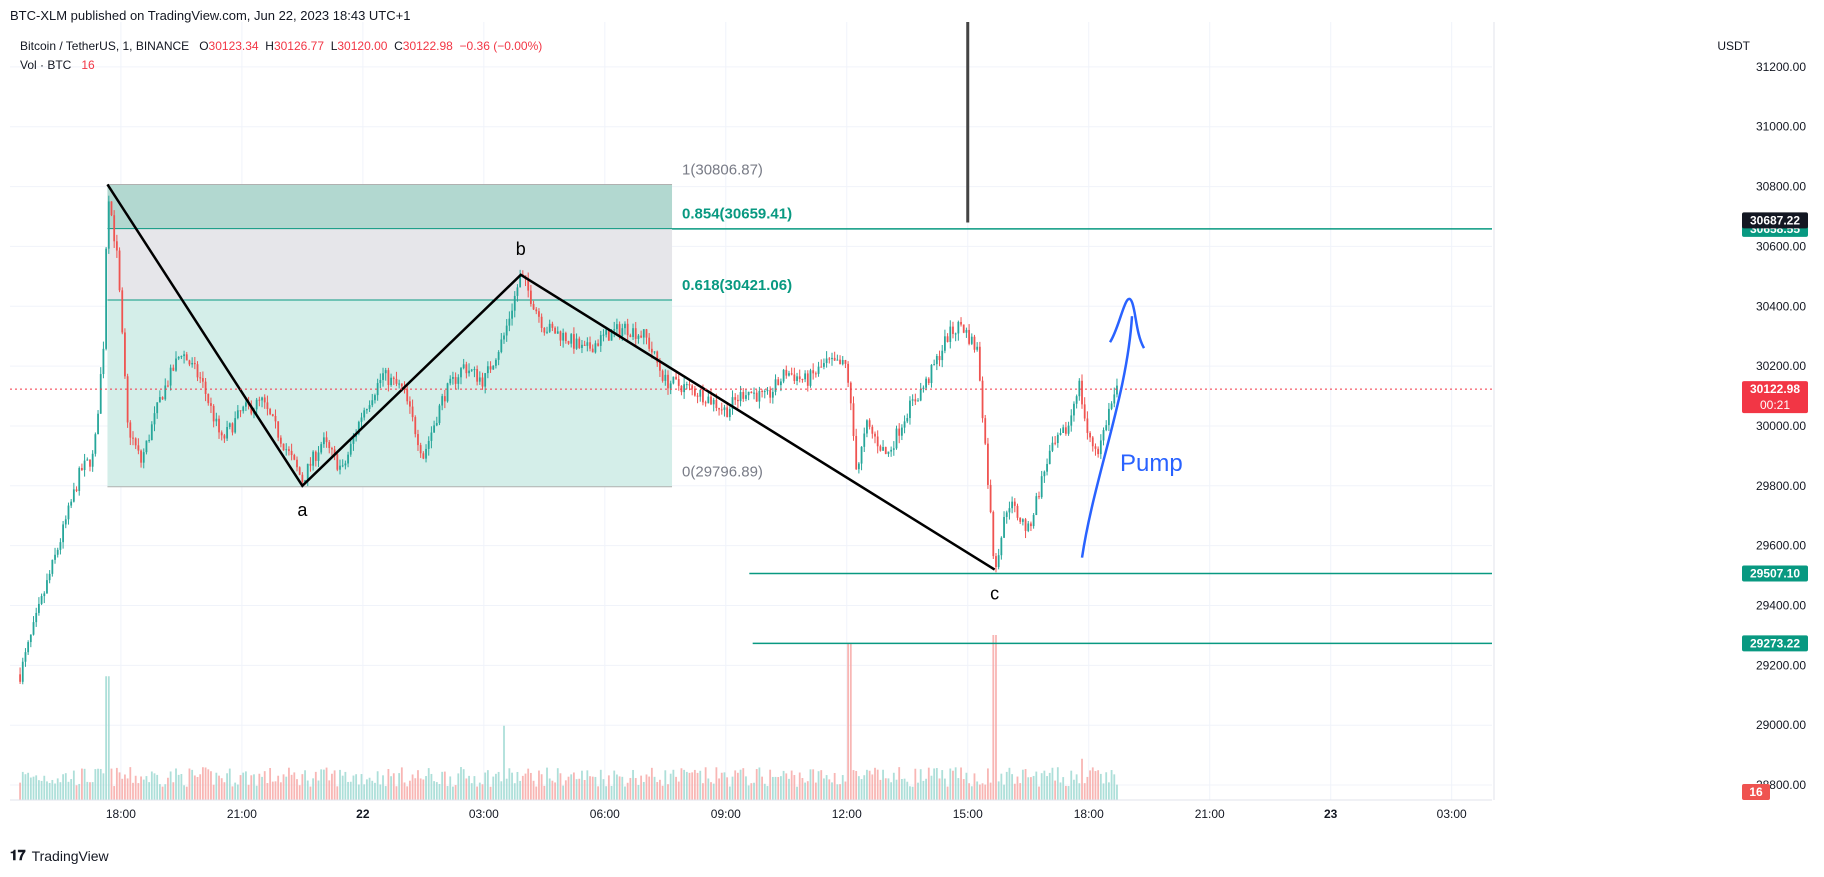 The image size is (1824, 877). What do you see at coordinates (204, 46) in the screenshot?
I see `open-label: O` at bounding box center [204, 46].